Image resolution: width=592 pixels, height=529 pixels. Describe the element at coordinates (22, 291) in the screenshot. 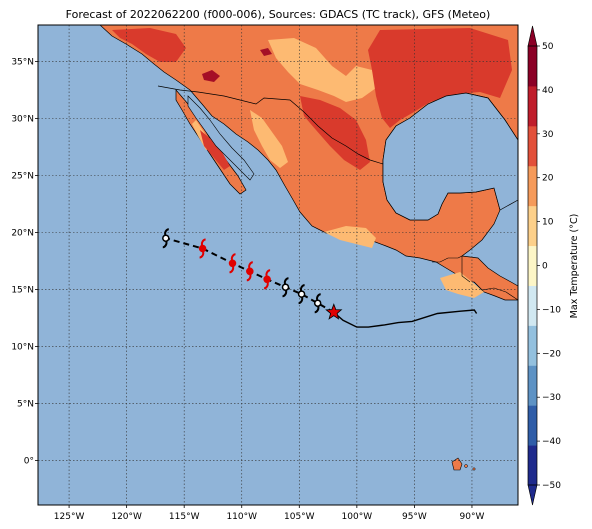

I see `lat-tick-label: 15°N` at that location.